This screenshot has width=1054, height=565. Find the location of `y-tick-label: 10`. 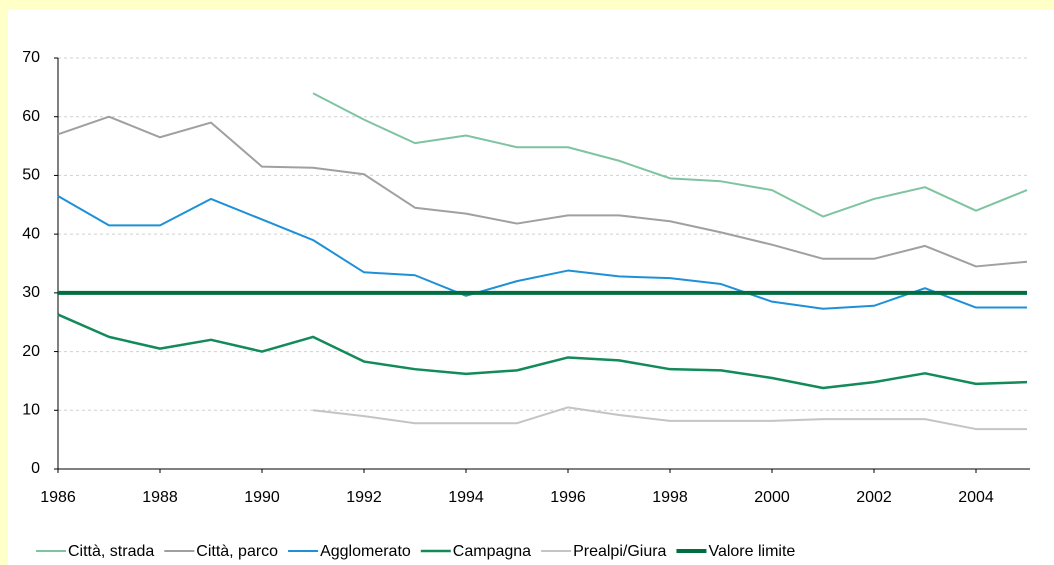

y-tick-label: 10 is located at coordinates (31, 410).